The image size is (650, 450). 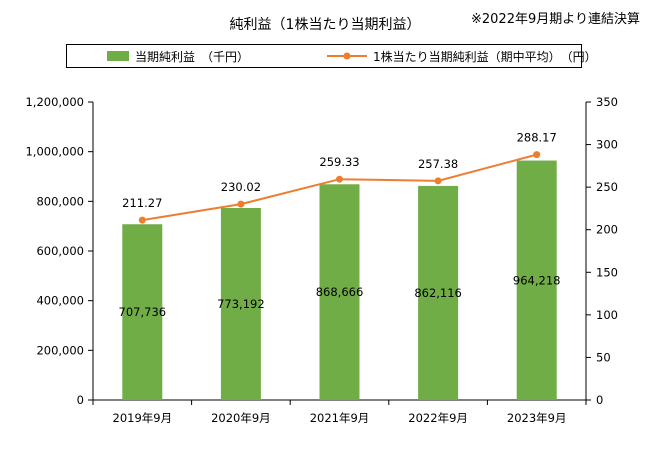 What do you see at coordinates (54, 152) in the screenshot?
I see `left-tick-label: 1,000,000` at bounding box center [54, 152].